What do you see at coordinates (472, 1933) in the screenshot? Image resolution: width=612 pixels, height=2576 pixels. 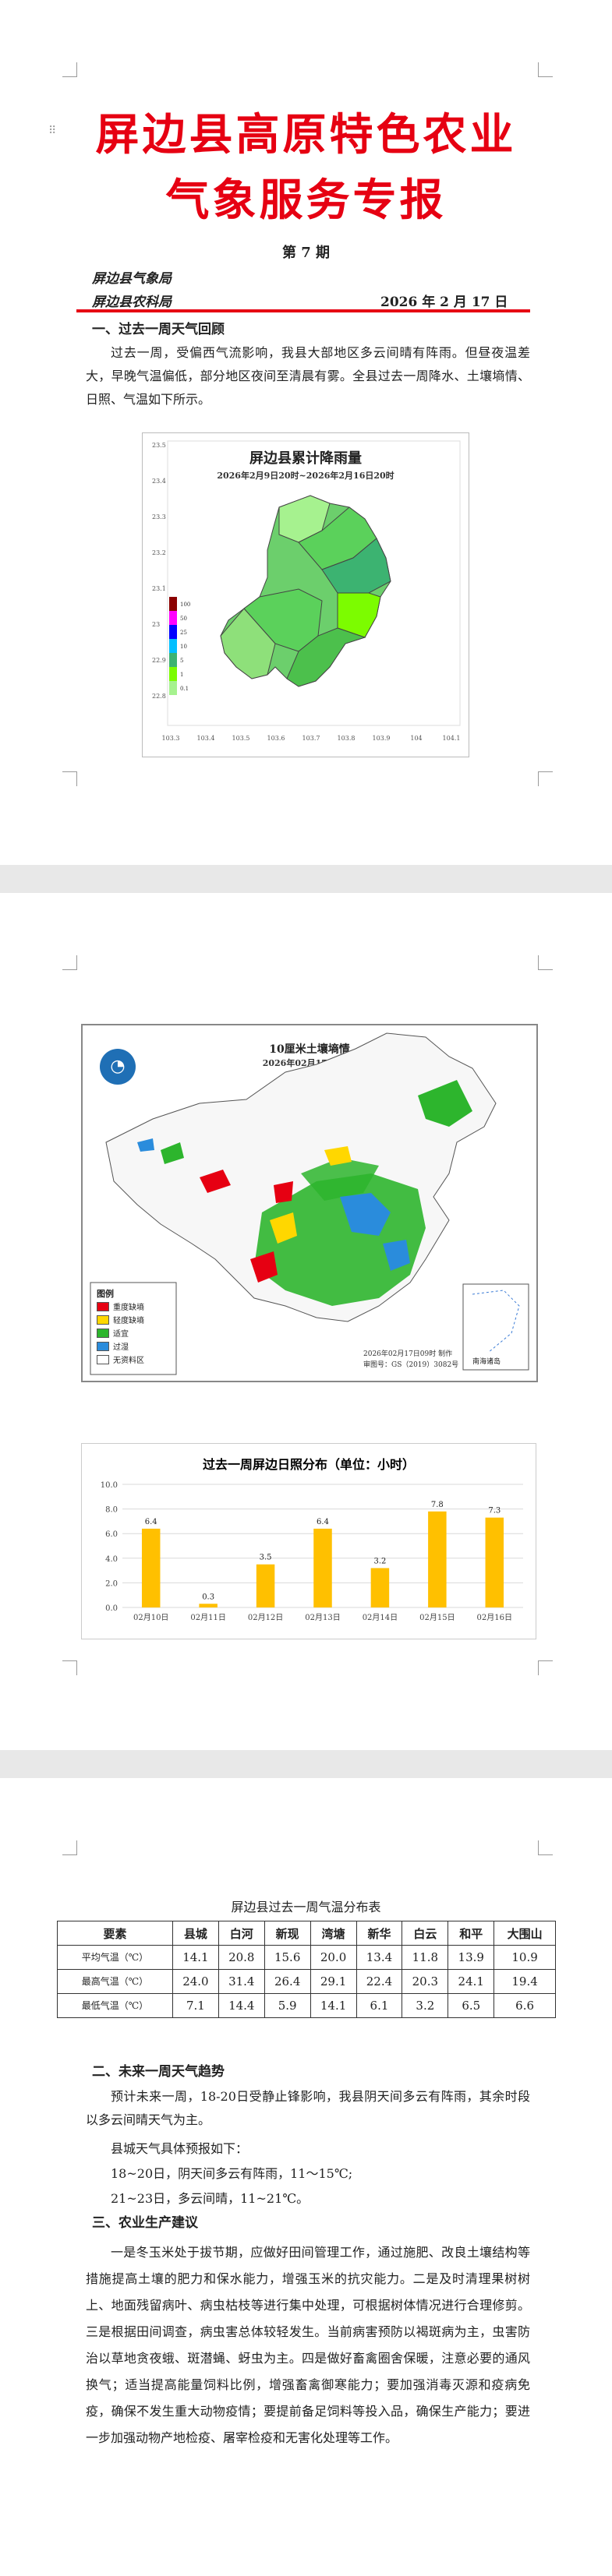 I see `table-header-cell: 和平` at bounding box center [472, 1933].